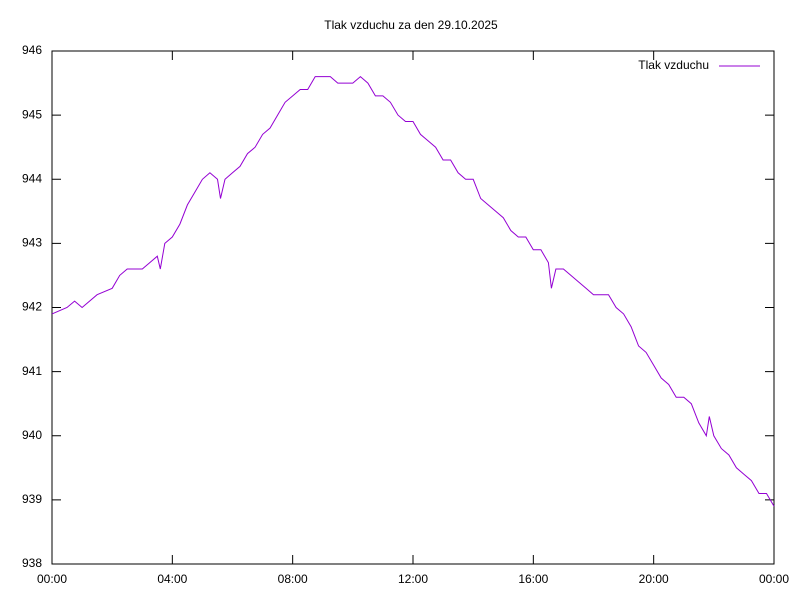  I want to click on y-tick-label: 941, so click(32, 371).